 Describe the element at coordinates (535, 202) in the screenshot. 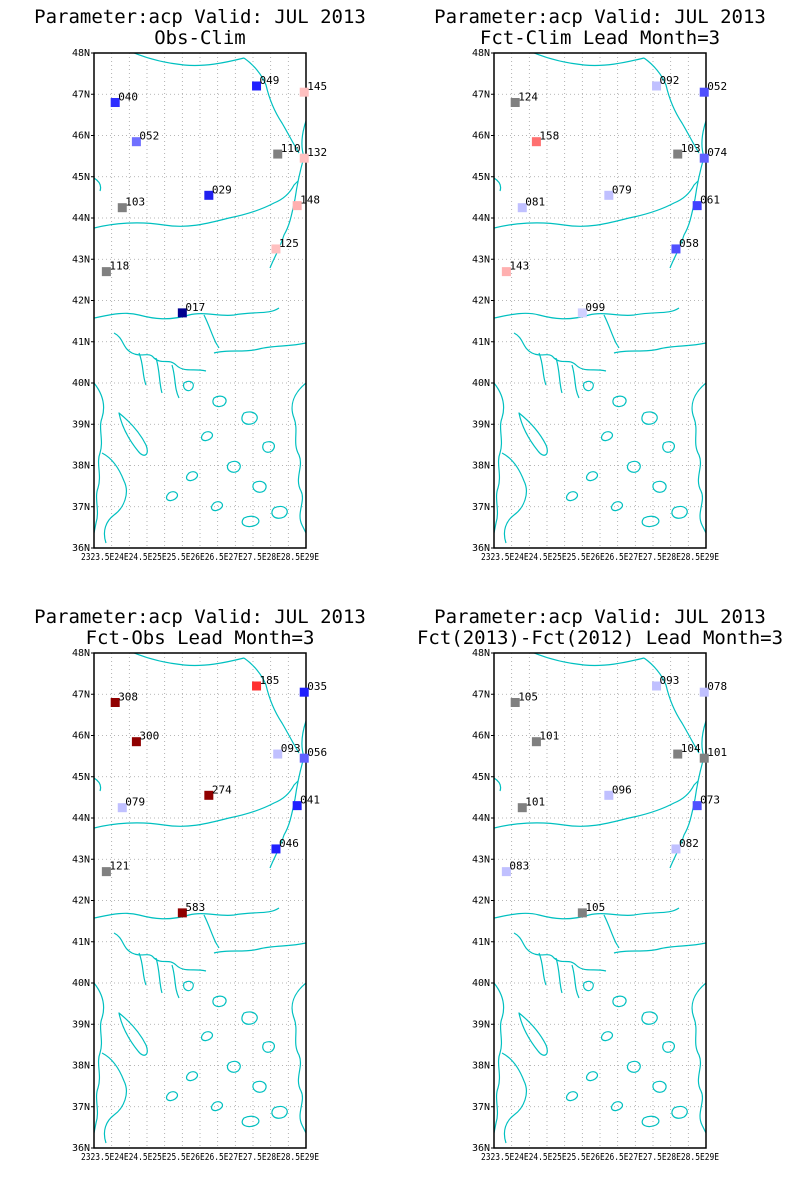

I see `station-label: 081` at that location.